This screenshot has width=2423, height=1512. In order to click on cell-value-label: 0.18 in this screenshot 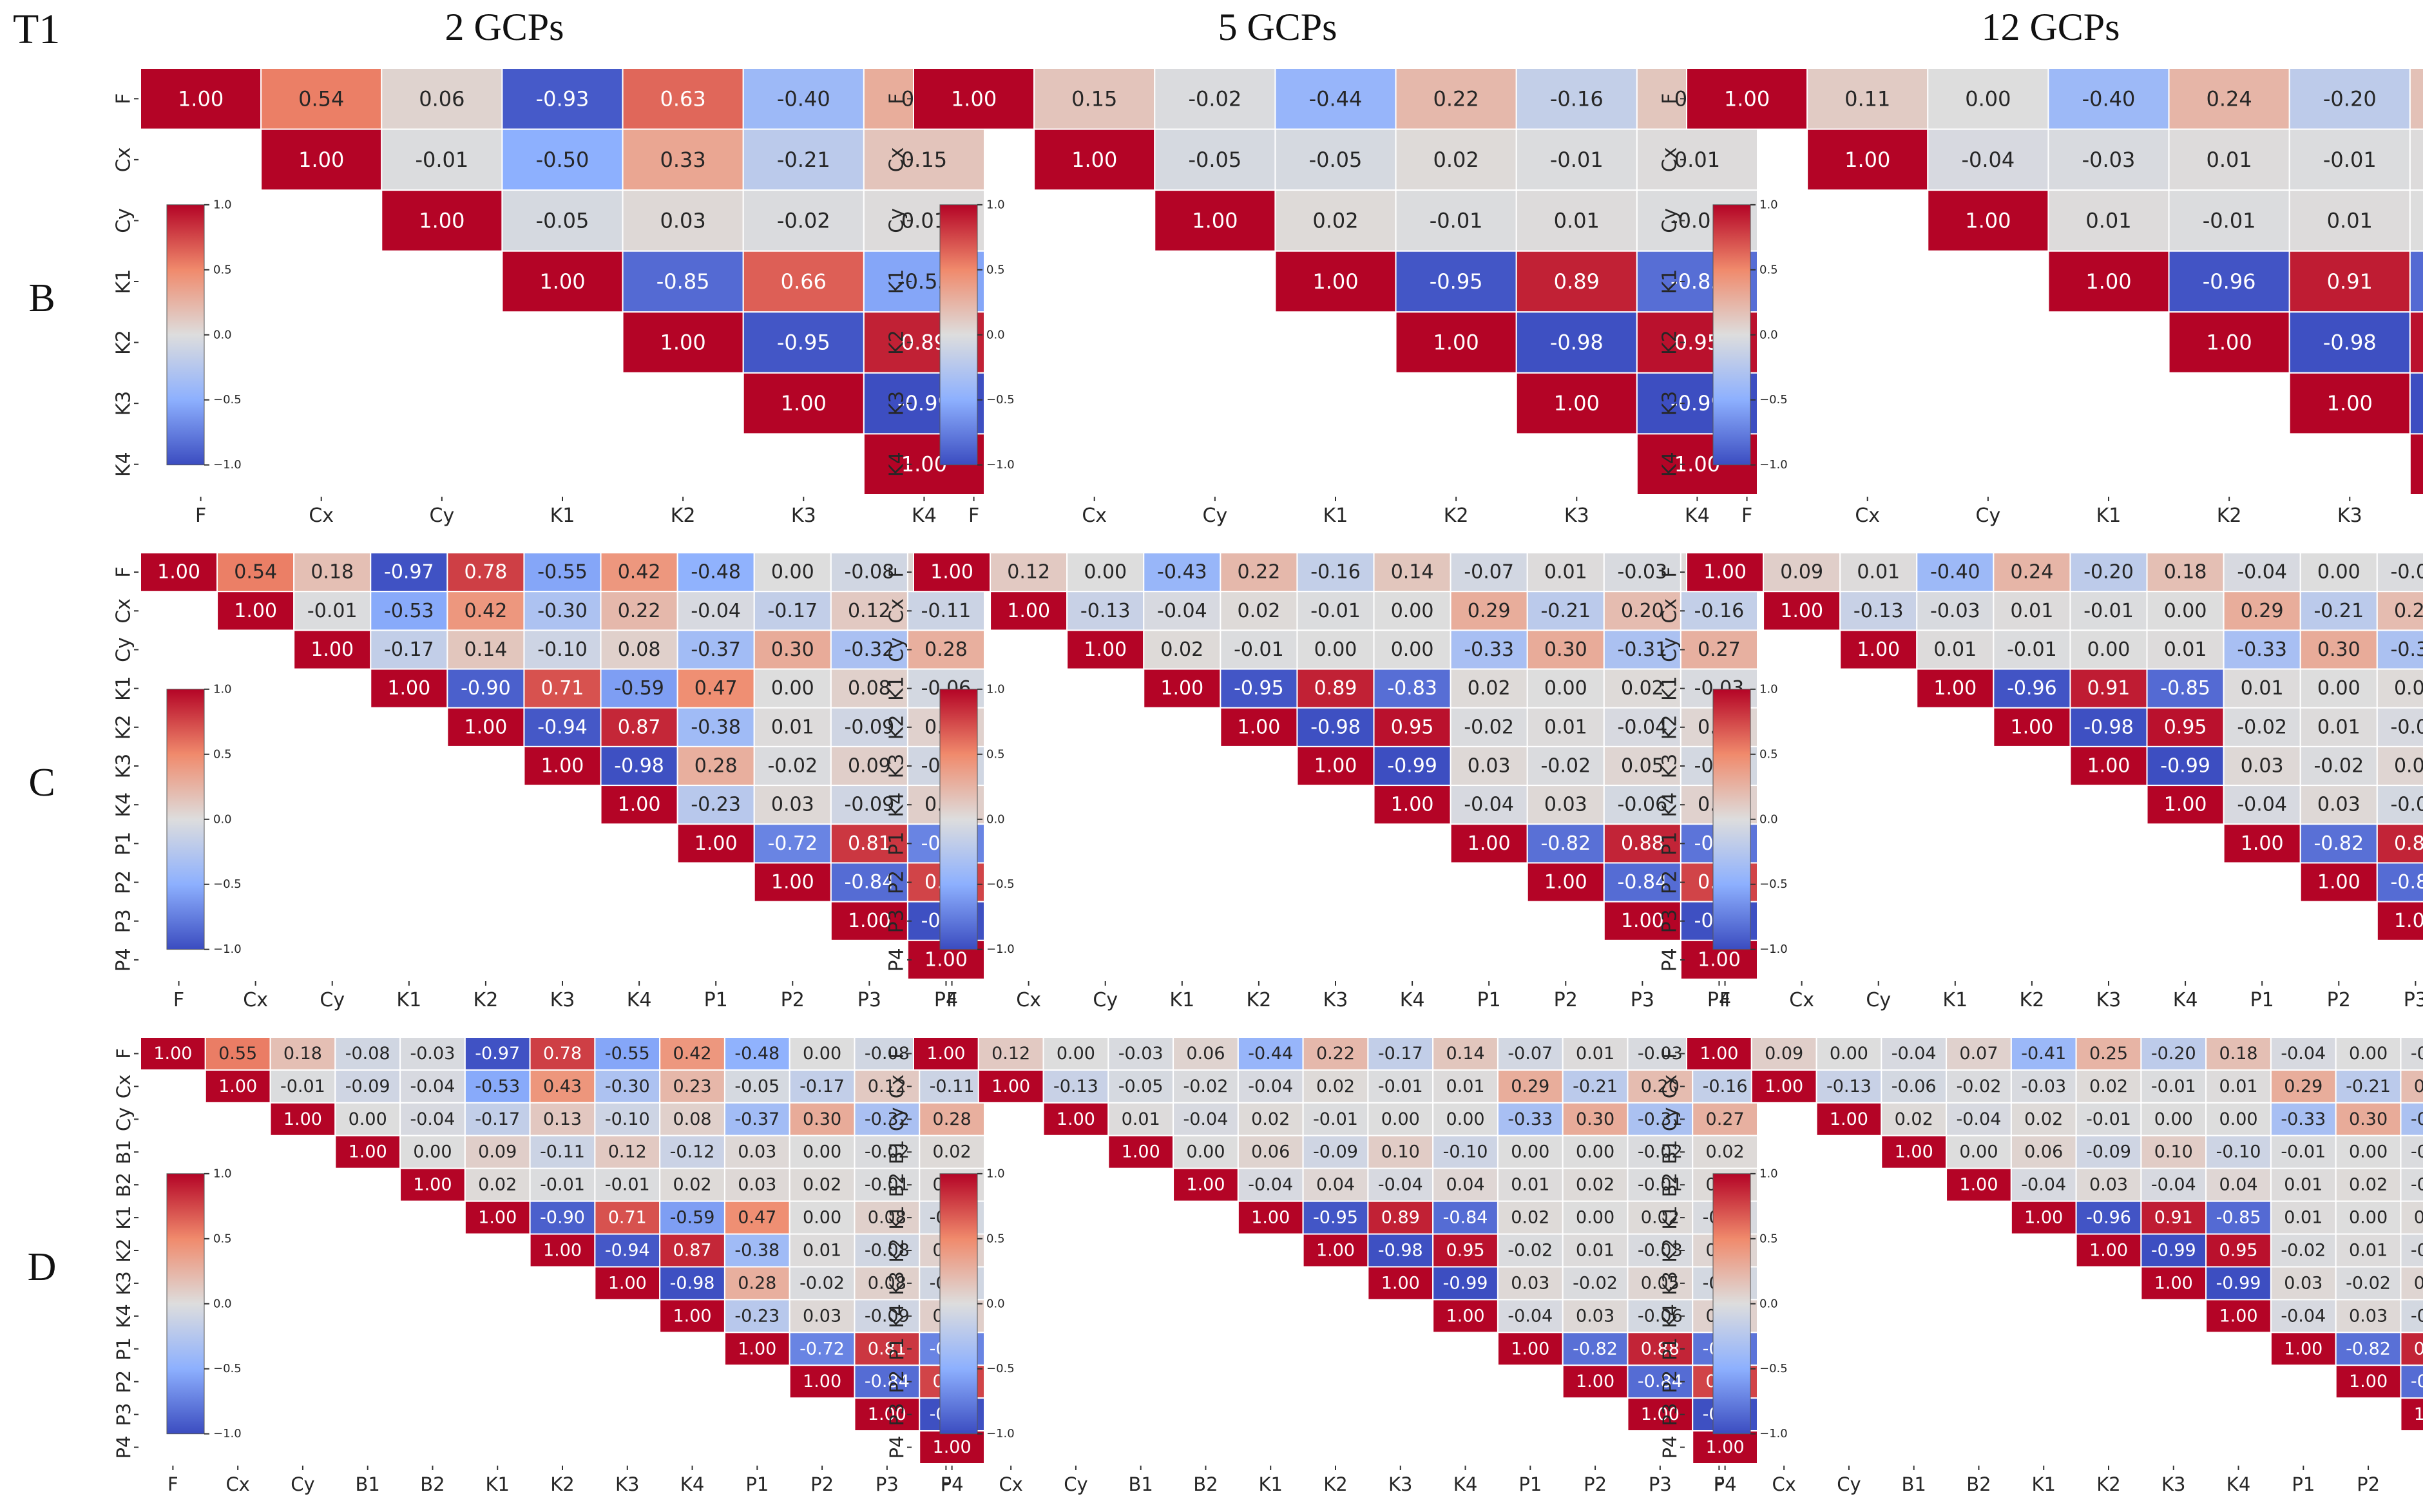, I will do `click(332, 572)`.